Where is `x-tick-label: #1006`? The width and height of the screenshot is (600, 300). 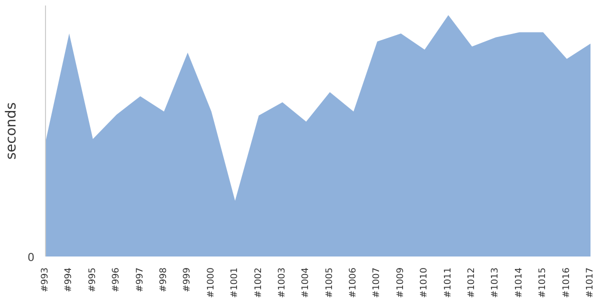
x-tick-label: #1006 is located at coordinates (353, 282).